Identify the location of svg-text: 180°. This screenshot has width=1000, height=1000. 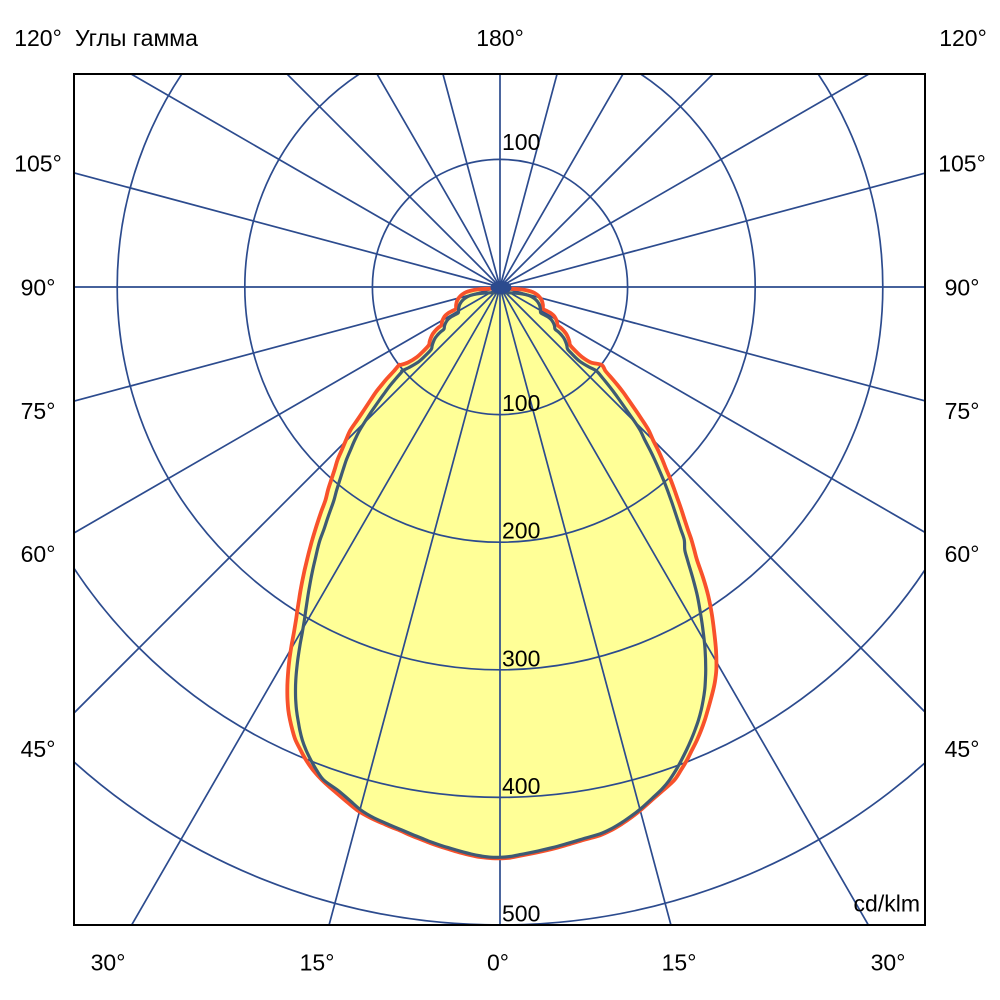
(500, 38).